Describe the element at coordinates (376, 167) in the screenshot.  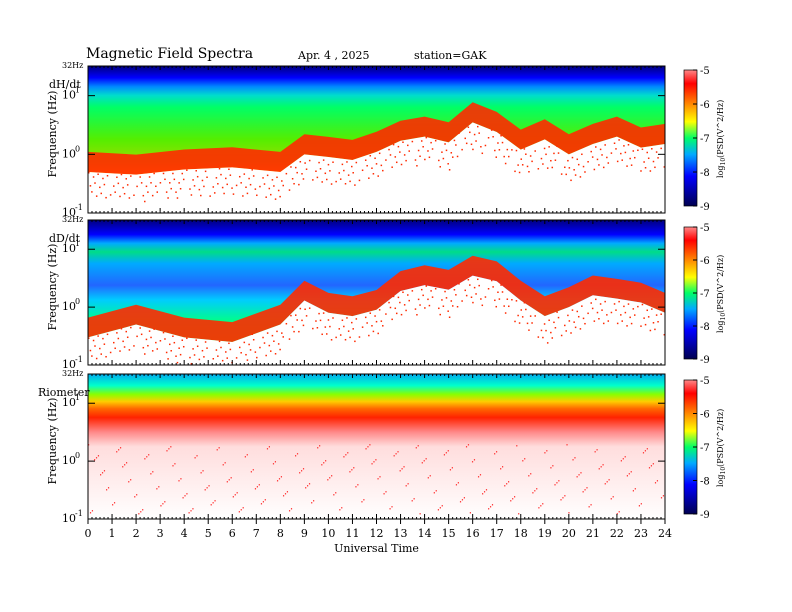
I see `low-power-region` at that location.